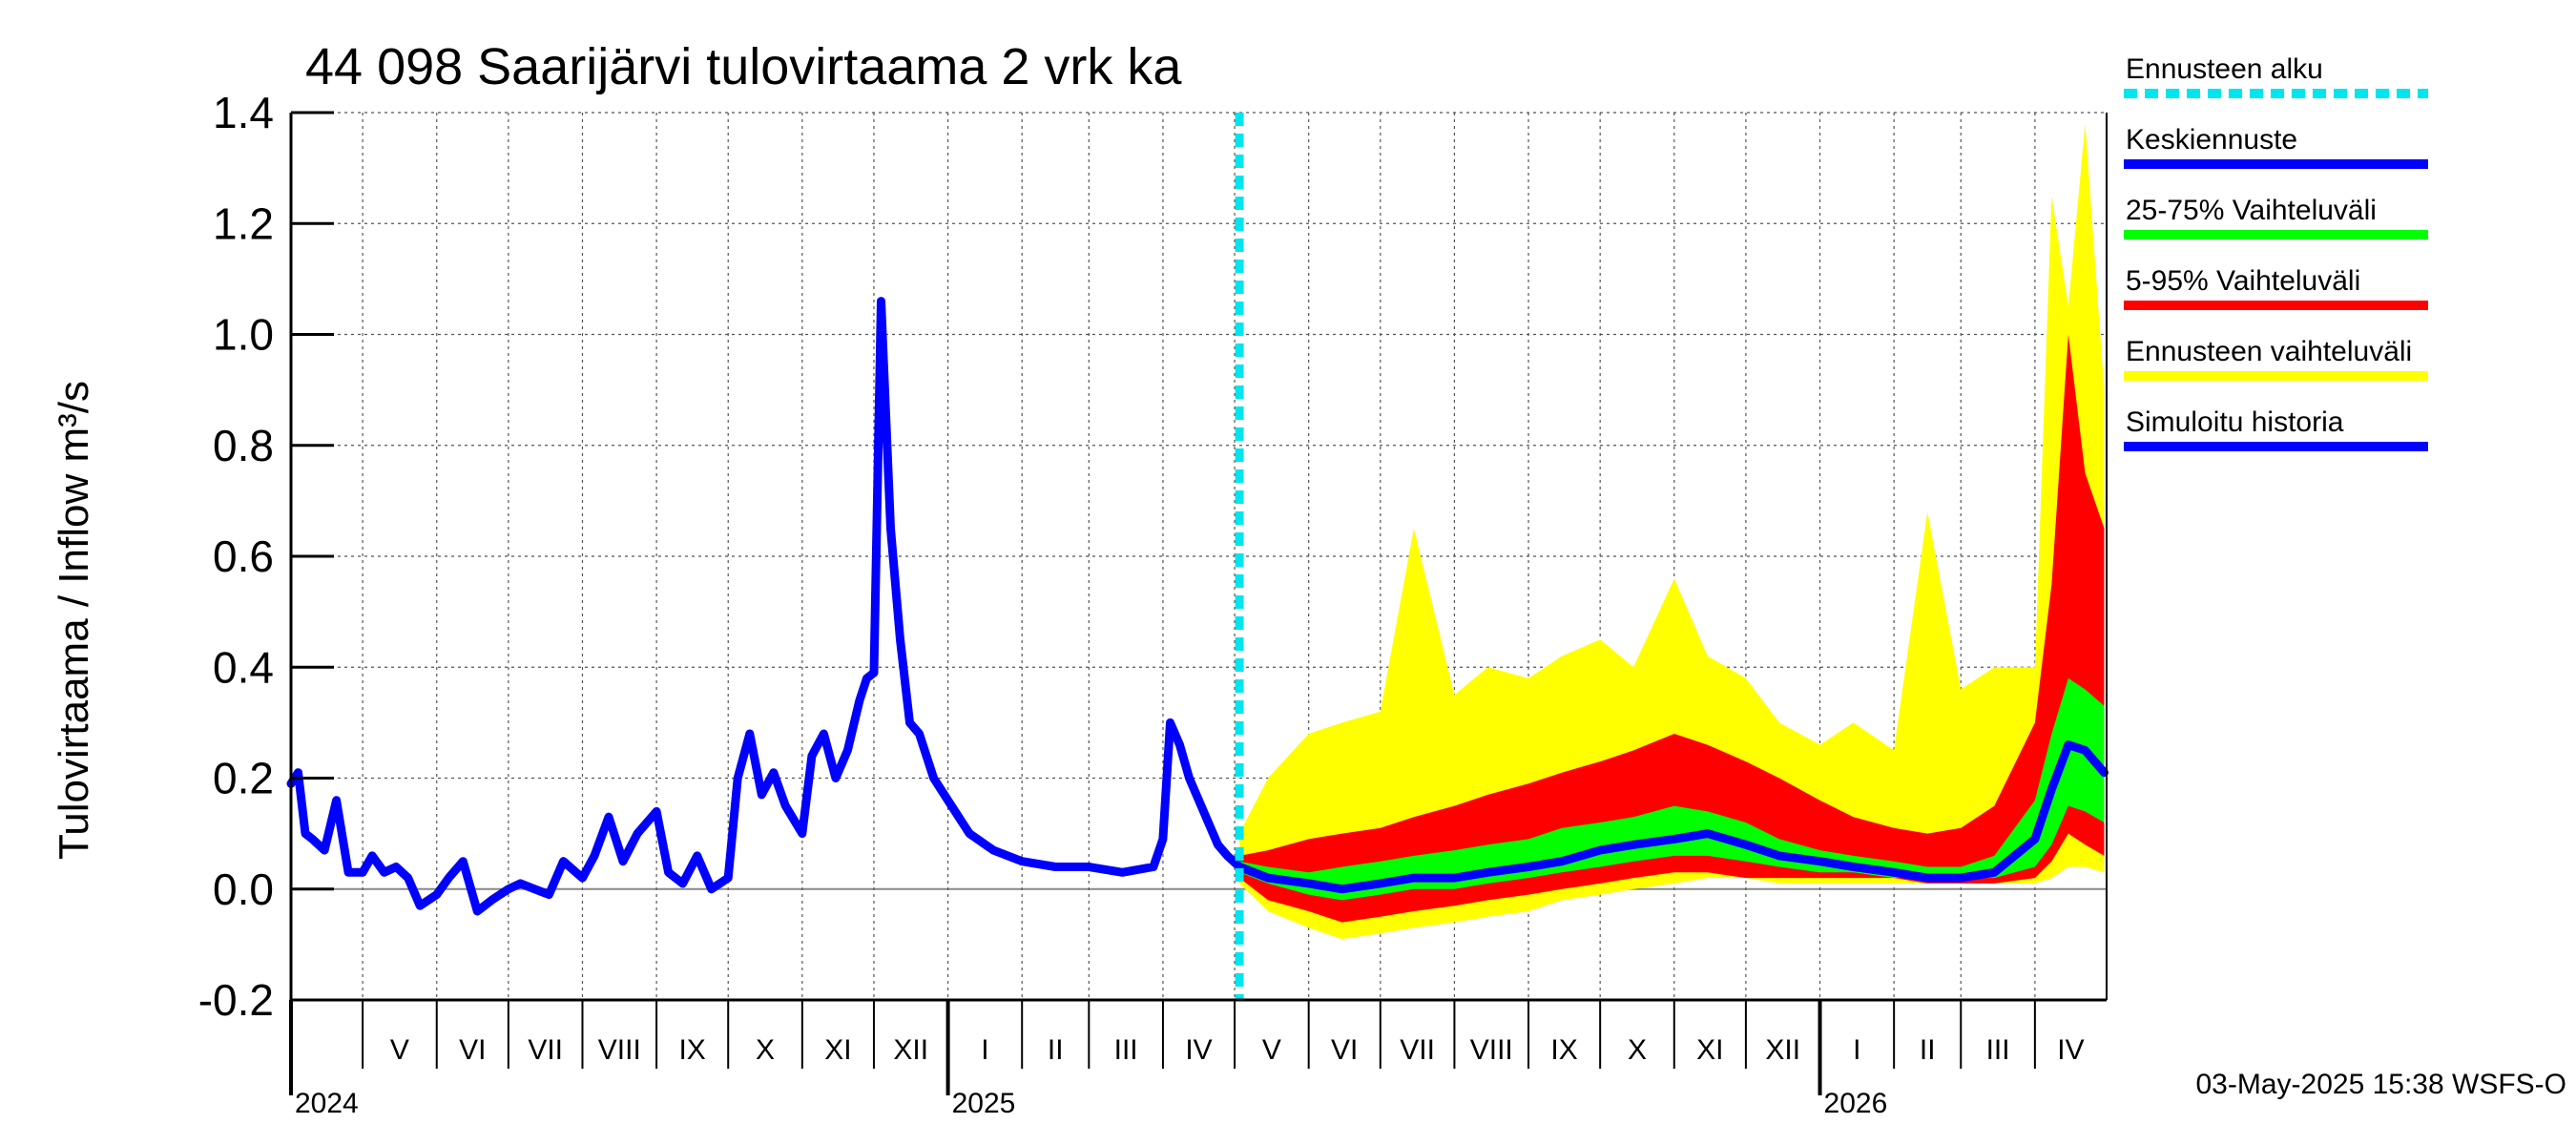 The height and width of the screenshot is (1145, 2576). Describe the element at coordinates (243, 335) in the screenshot. I see `y-tick-label: 1.0` at that location.